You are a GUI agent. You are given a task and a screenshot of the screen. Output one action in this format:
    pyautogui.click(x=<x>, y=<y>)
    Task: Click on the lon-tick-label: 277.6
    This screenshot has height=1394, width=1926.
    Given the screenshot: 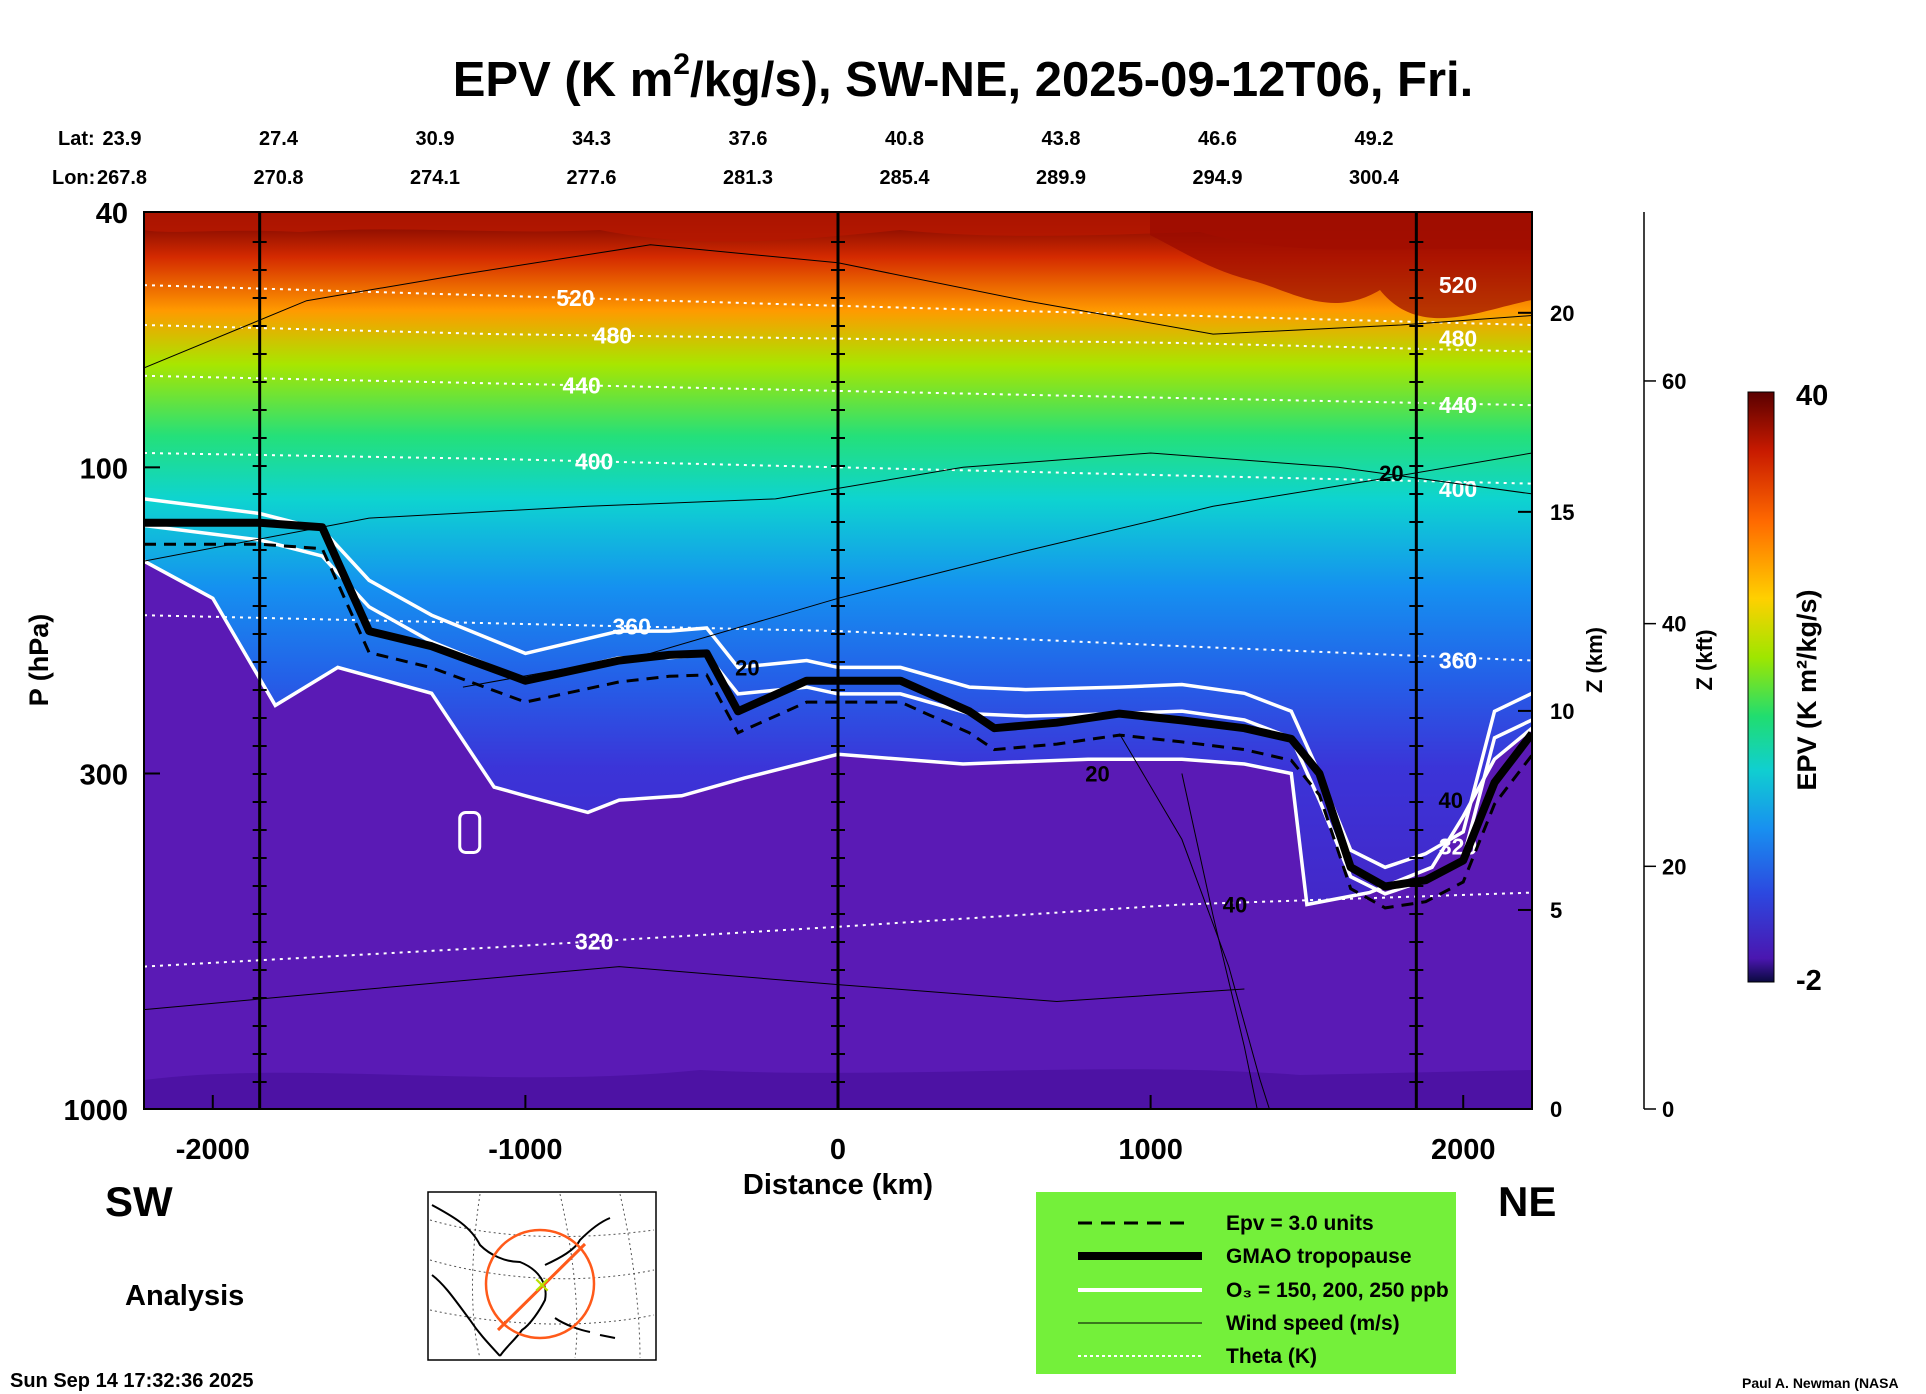 What is the action you would take?
    pyautogui.click(x=591, y=178)
    